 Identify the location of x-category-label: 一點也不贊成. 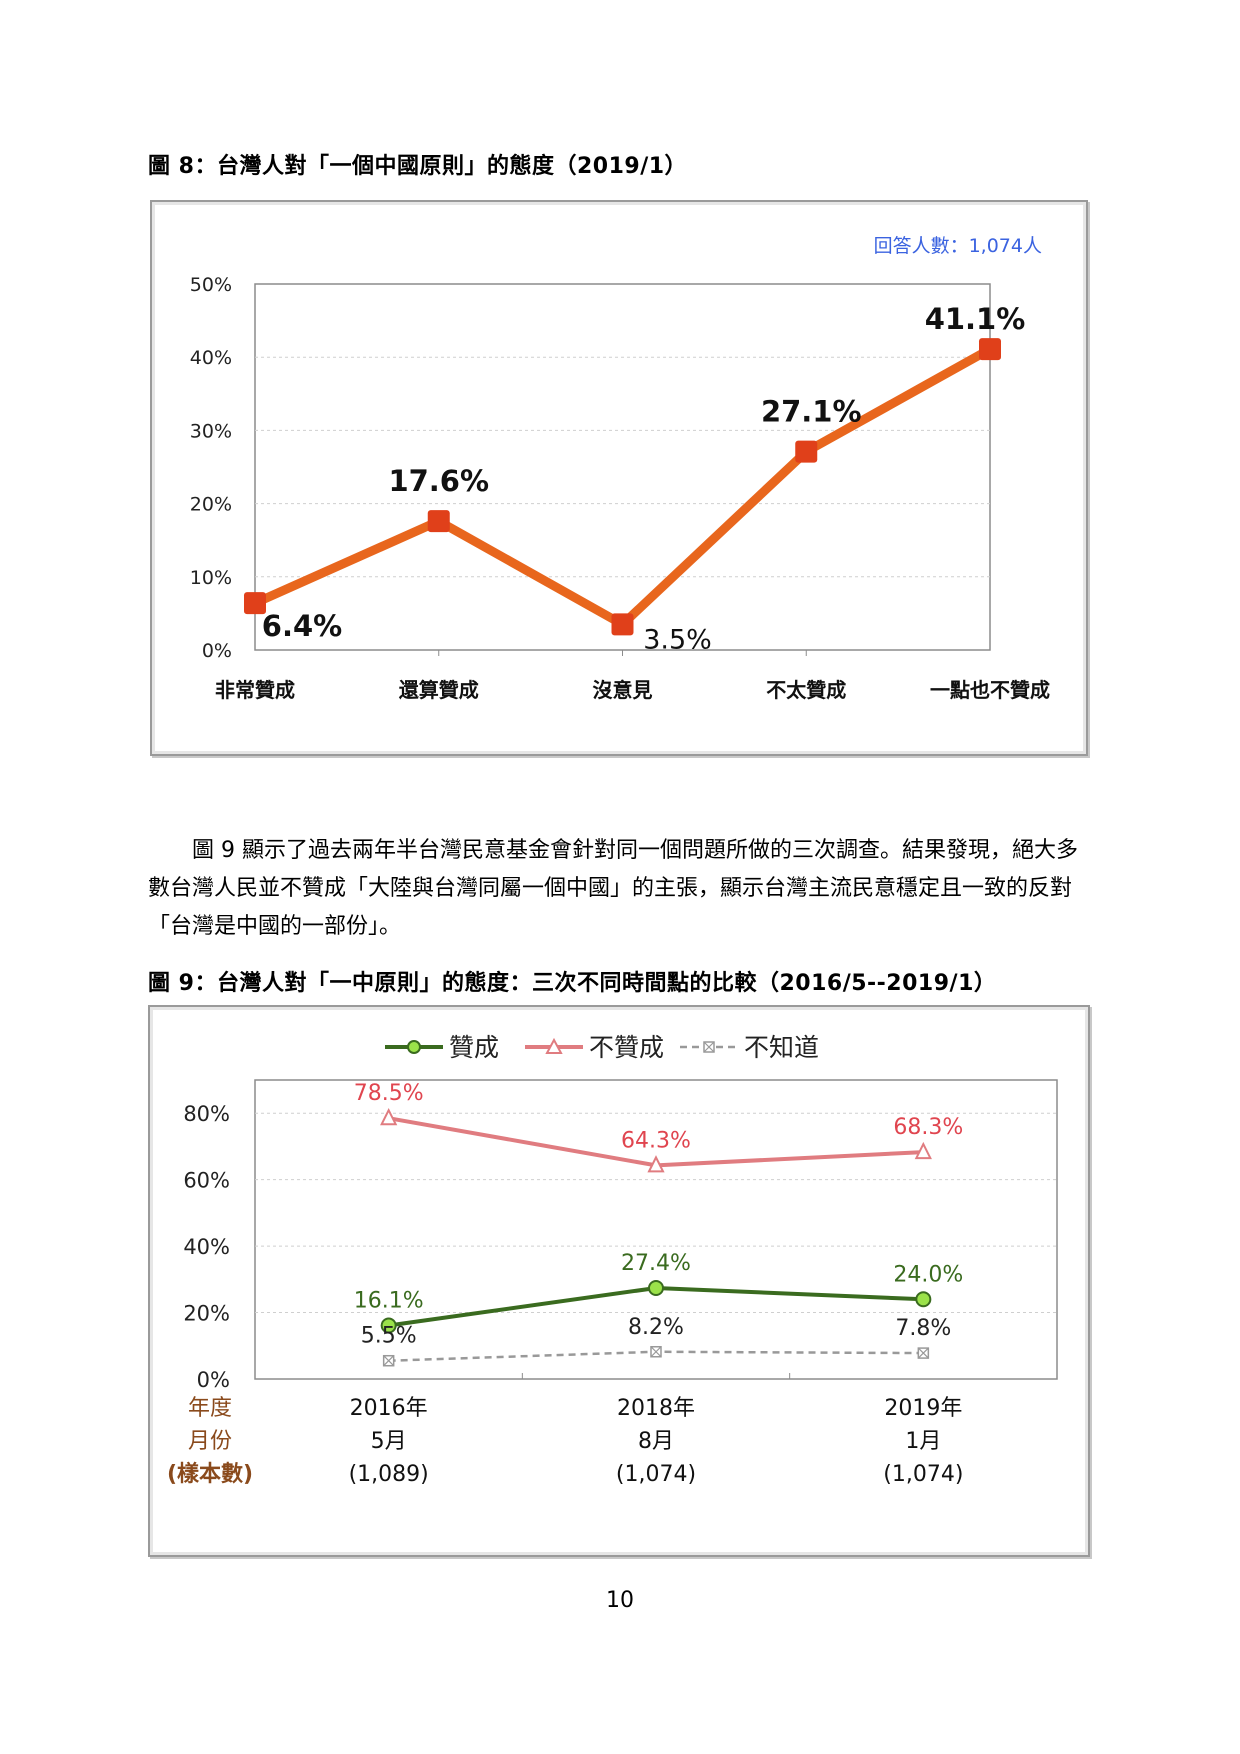
(990, 690).